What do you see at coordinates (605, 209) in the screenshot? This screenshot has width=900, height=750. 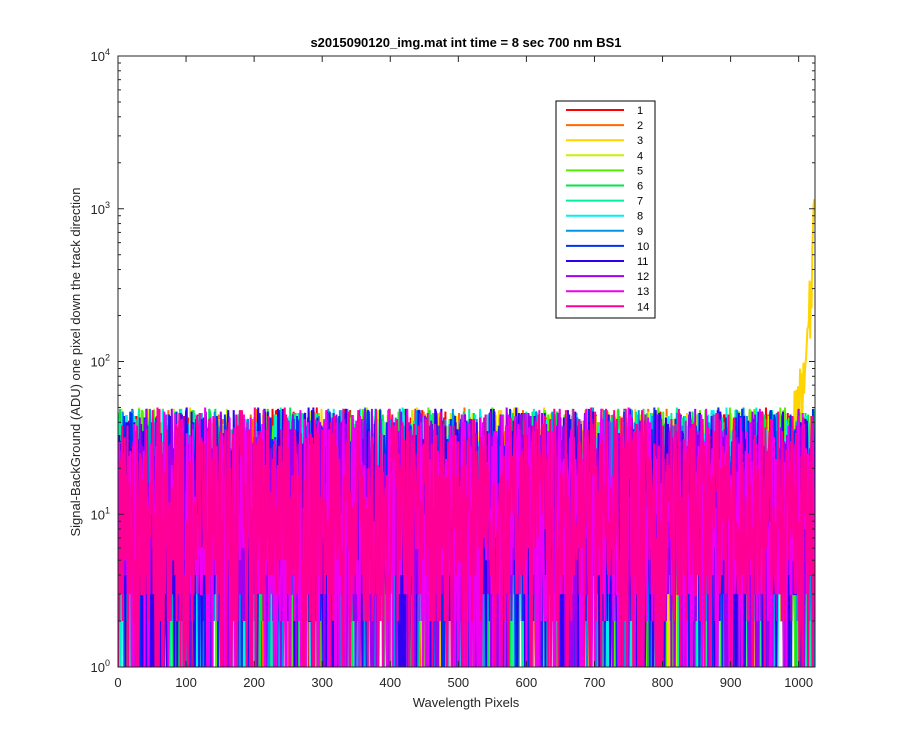 I see `legend-box` at bounding box center [605, 209].